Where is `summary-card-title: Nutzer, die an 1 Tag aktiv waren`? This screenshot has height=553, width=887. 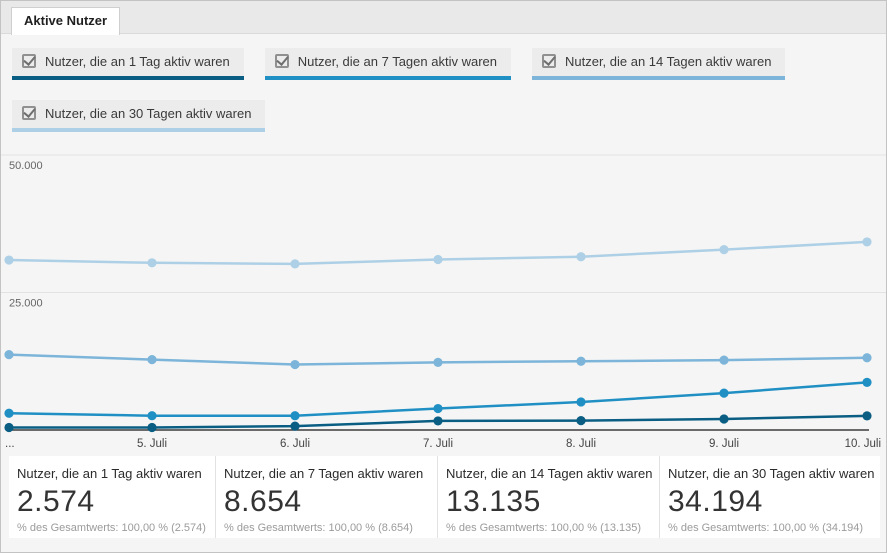 summary-card-title: Nutzer, die an 1 Tag aktiv waren is located at coordinates (109, 473).